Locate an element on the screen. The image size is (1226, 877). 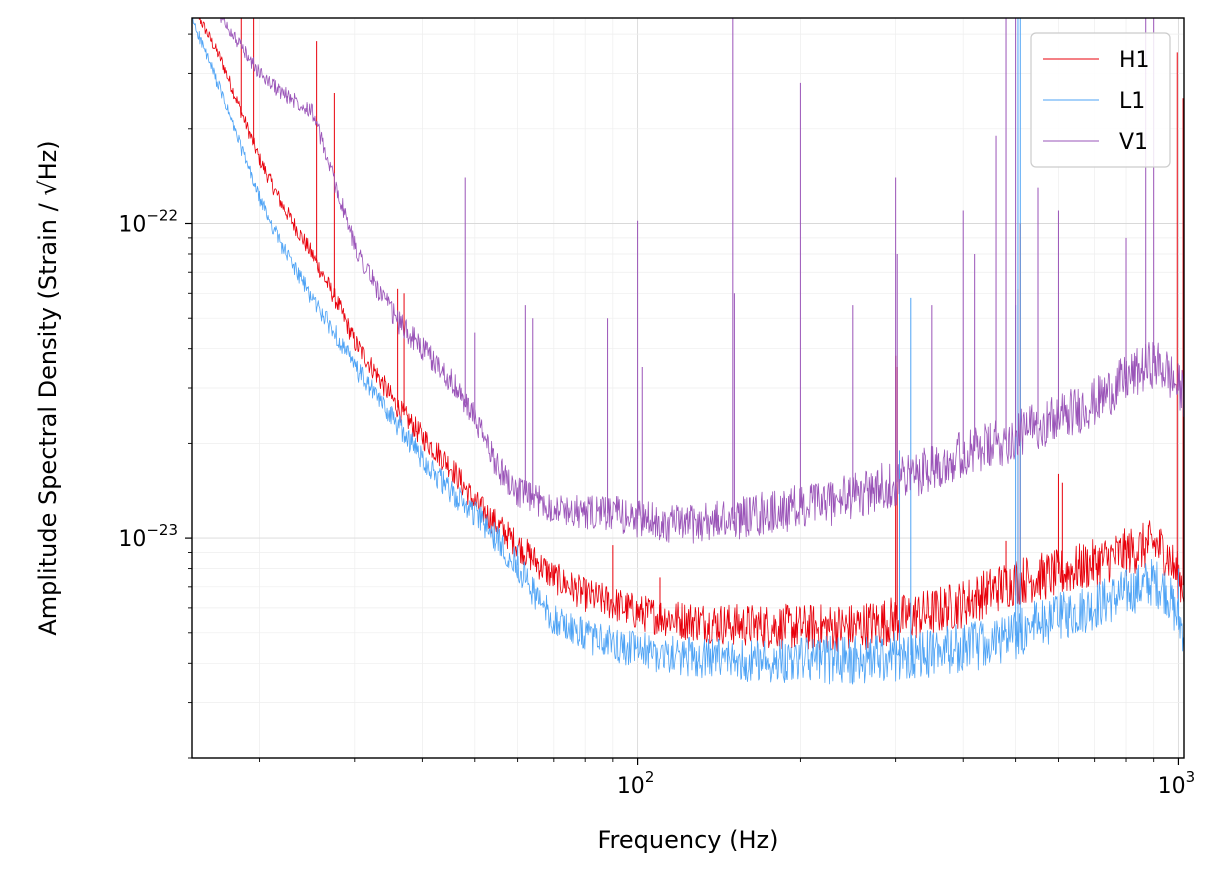
y-tick-label: 10−23 is located at coordinates (148, 536).